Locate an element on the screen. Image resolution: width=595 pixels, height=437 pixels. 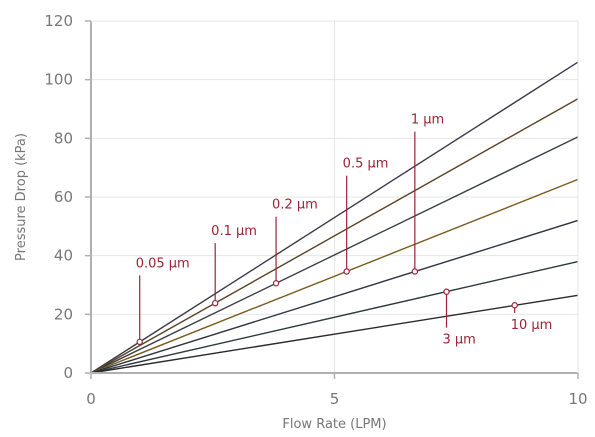
annotation-label-0: 0.05 µm is located at coordinates (163, 263).